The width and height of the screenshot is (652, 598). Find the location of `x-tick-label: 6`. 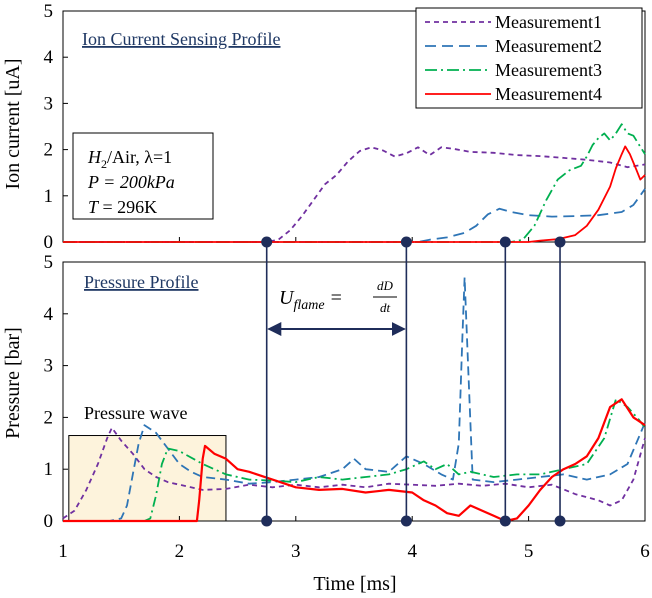

x-tick-label: 6 is located at coordinates (645, 551).